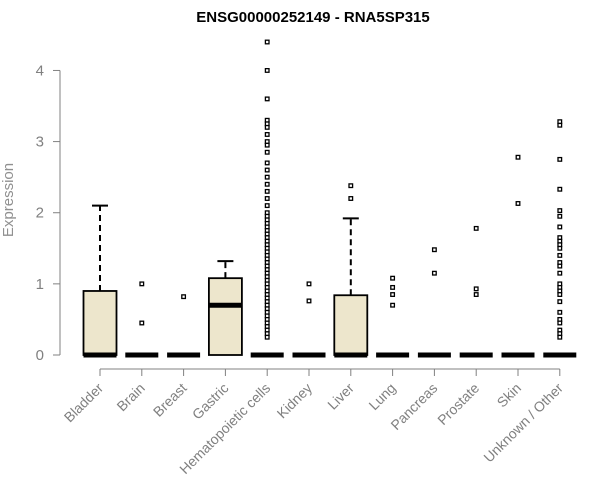 This screenshot has height=500, width=600. I want to click on chart-title: ENSG00000252149 - RNA5SP315, so click(312, 17).